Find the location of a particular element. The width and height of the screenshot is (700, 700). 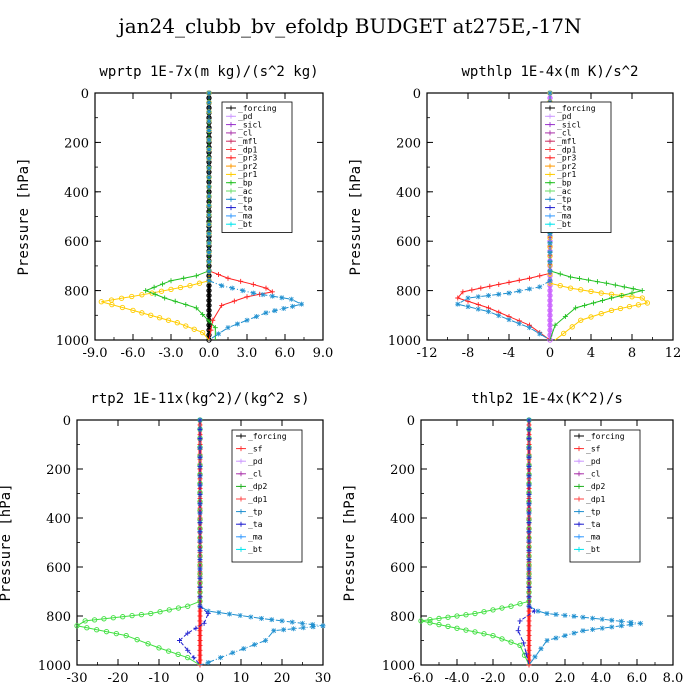

series-pr3 is located at coordinates (503, 217).